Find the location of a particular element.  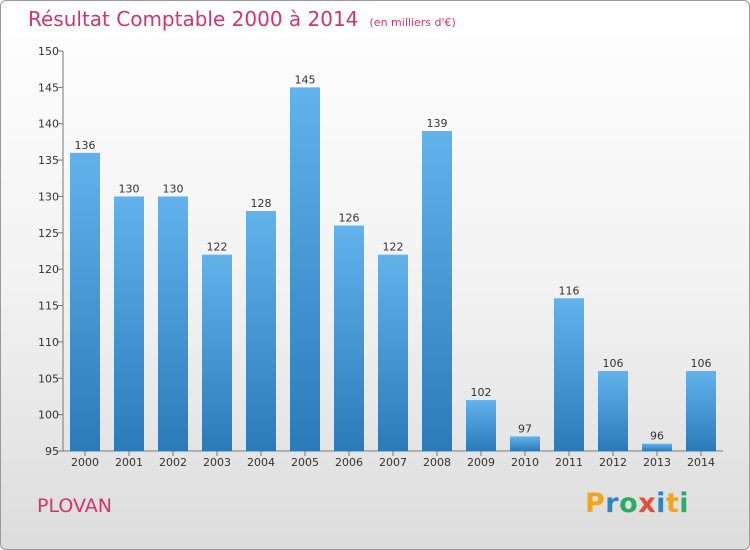

y-tick-label: 135 is located at coordinates (48, 160).